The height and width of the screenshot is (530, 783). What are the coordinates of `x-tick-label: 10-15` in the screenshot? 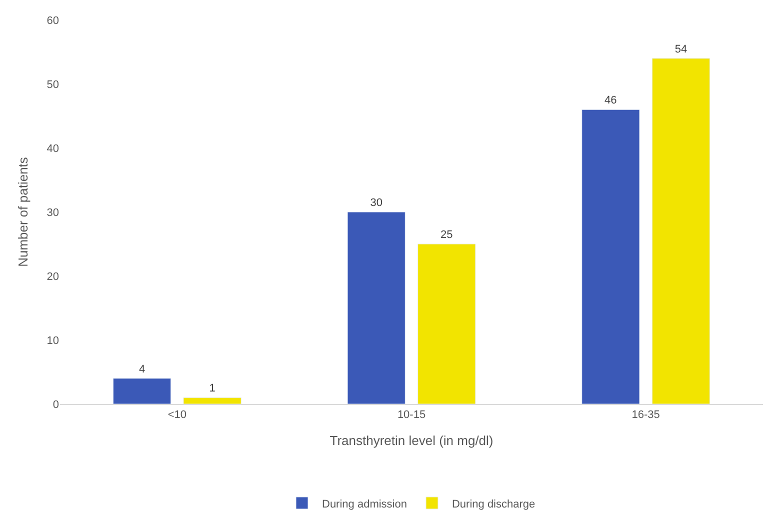 It's located at (411, 415).